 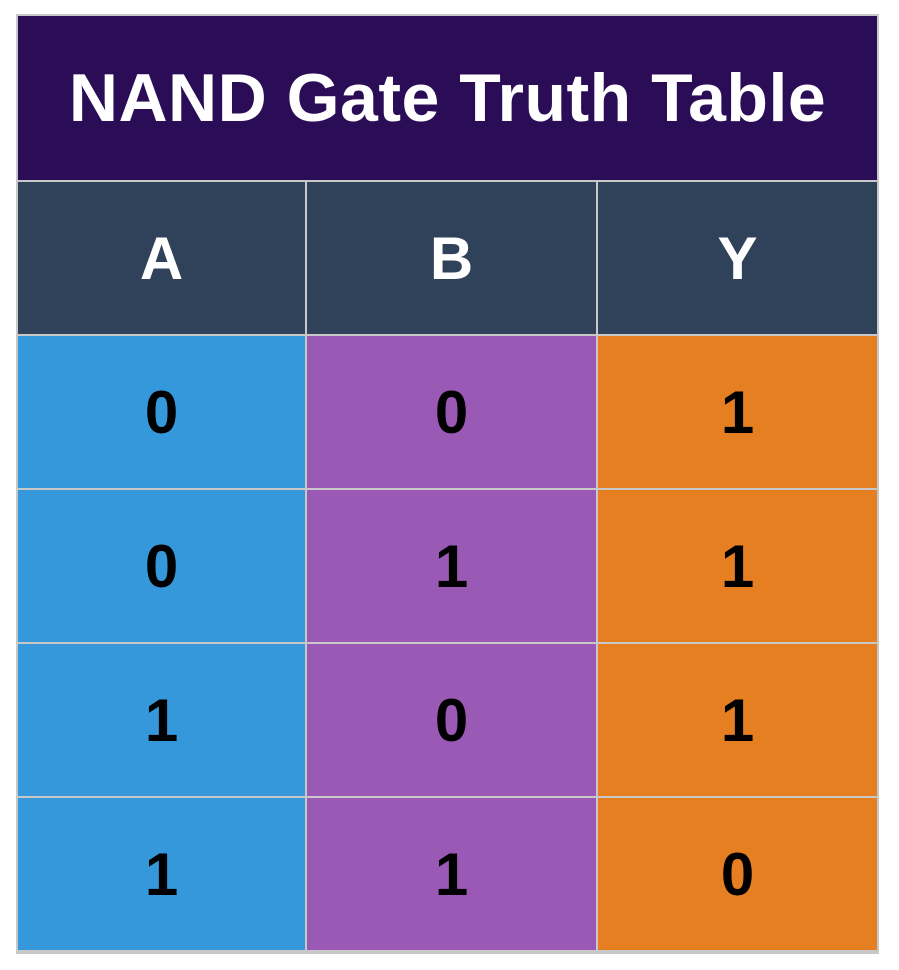 What do you see at coordinates (451, 258) in the screenshot?
I see `header-b: B` at bounding box center [451, 258].